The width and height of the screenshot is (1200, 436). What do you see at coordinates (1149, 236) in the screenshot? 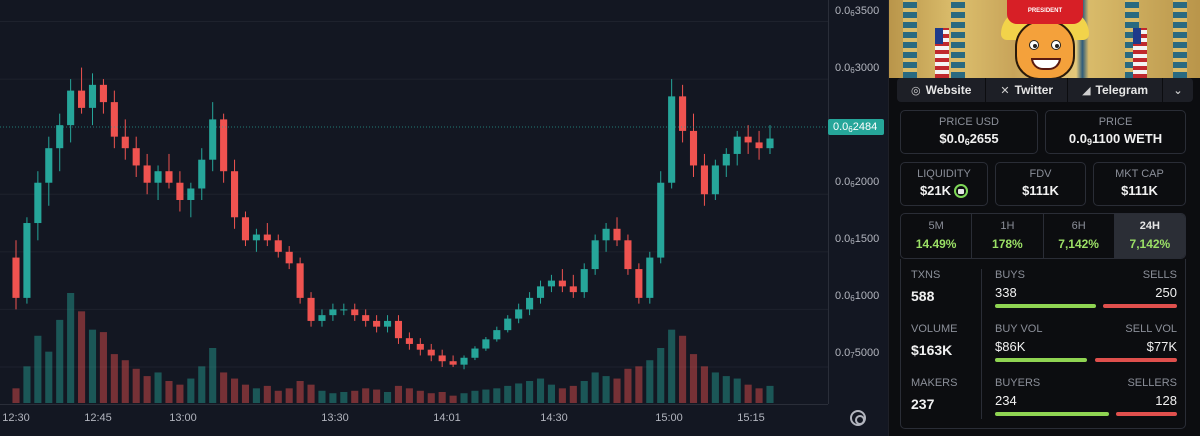
I see `tab-24h: 24H 7,142%` at bounding box center [1149, 236].